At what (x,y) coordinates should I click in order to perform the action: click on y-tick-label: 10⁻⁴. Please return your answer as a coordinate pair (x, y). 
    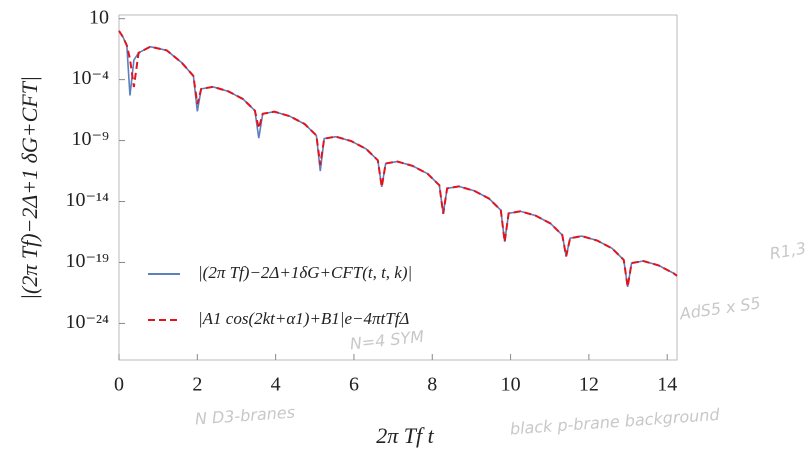
    Looking at the image, I should click on (90, 78).